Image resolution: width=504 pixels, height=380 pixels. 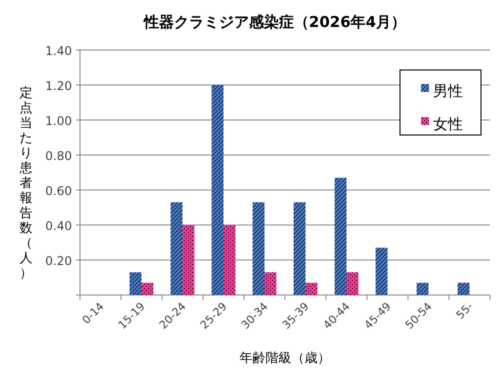 What do you see at coordinates (274, 22) in the screenshot?
I see `chart-title: 性器クラミジア感染症（2026年4月）` at bounding box center [274, 22].